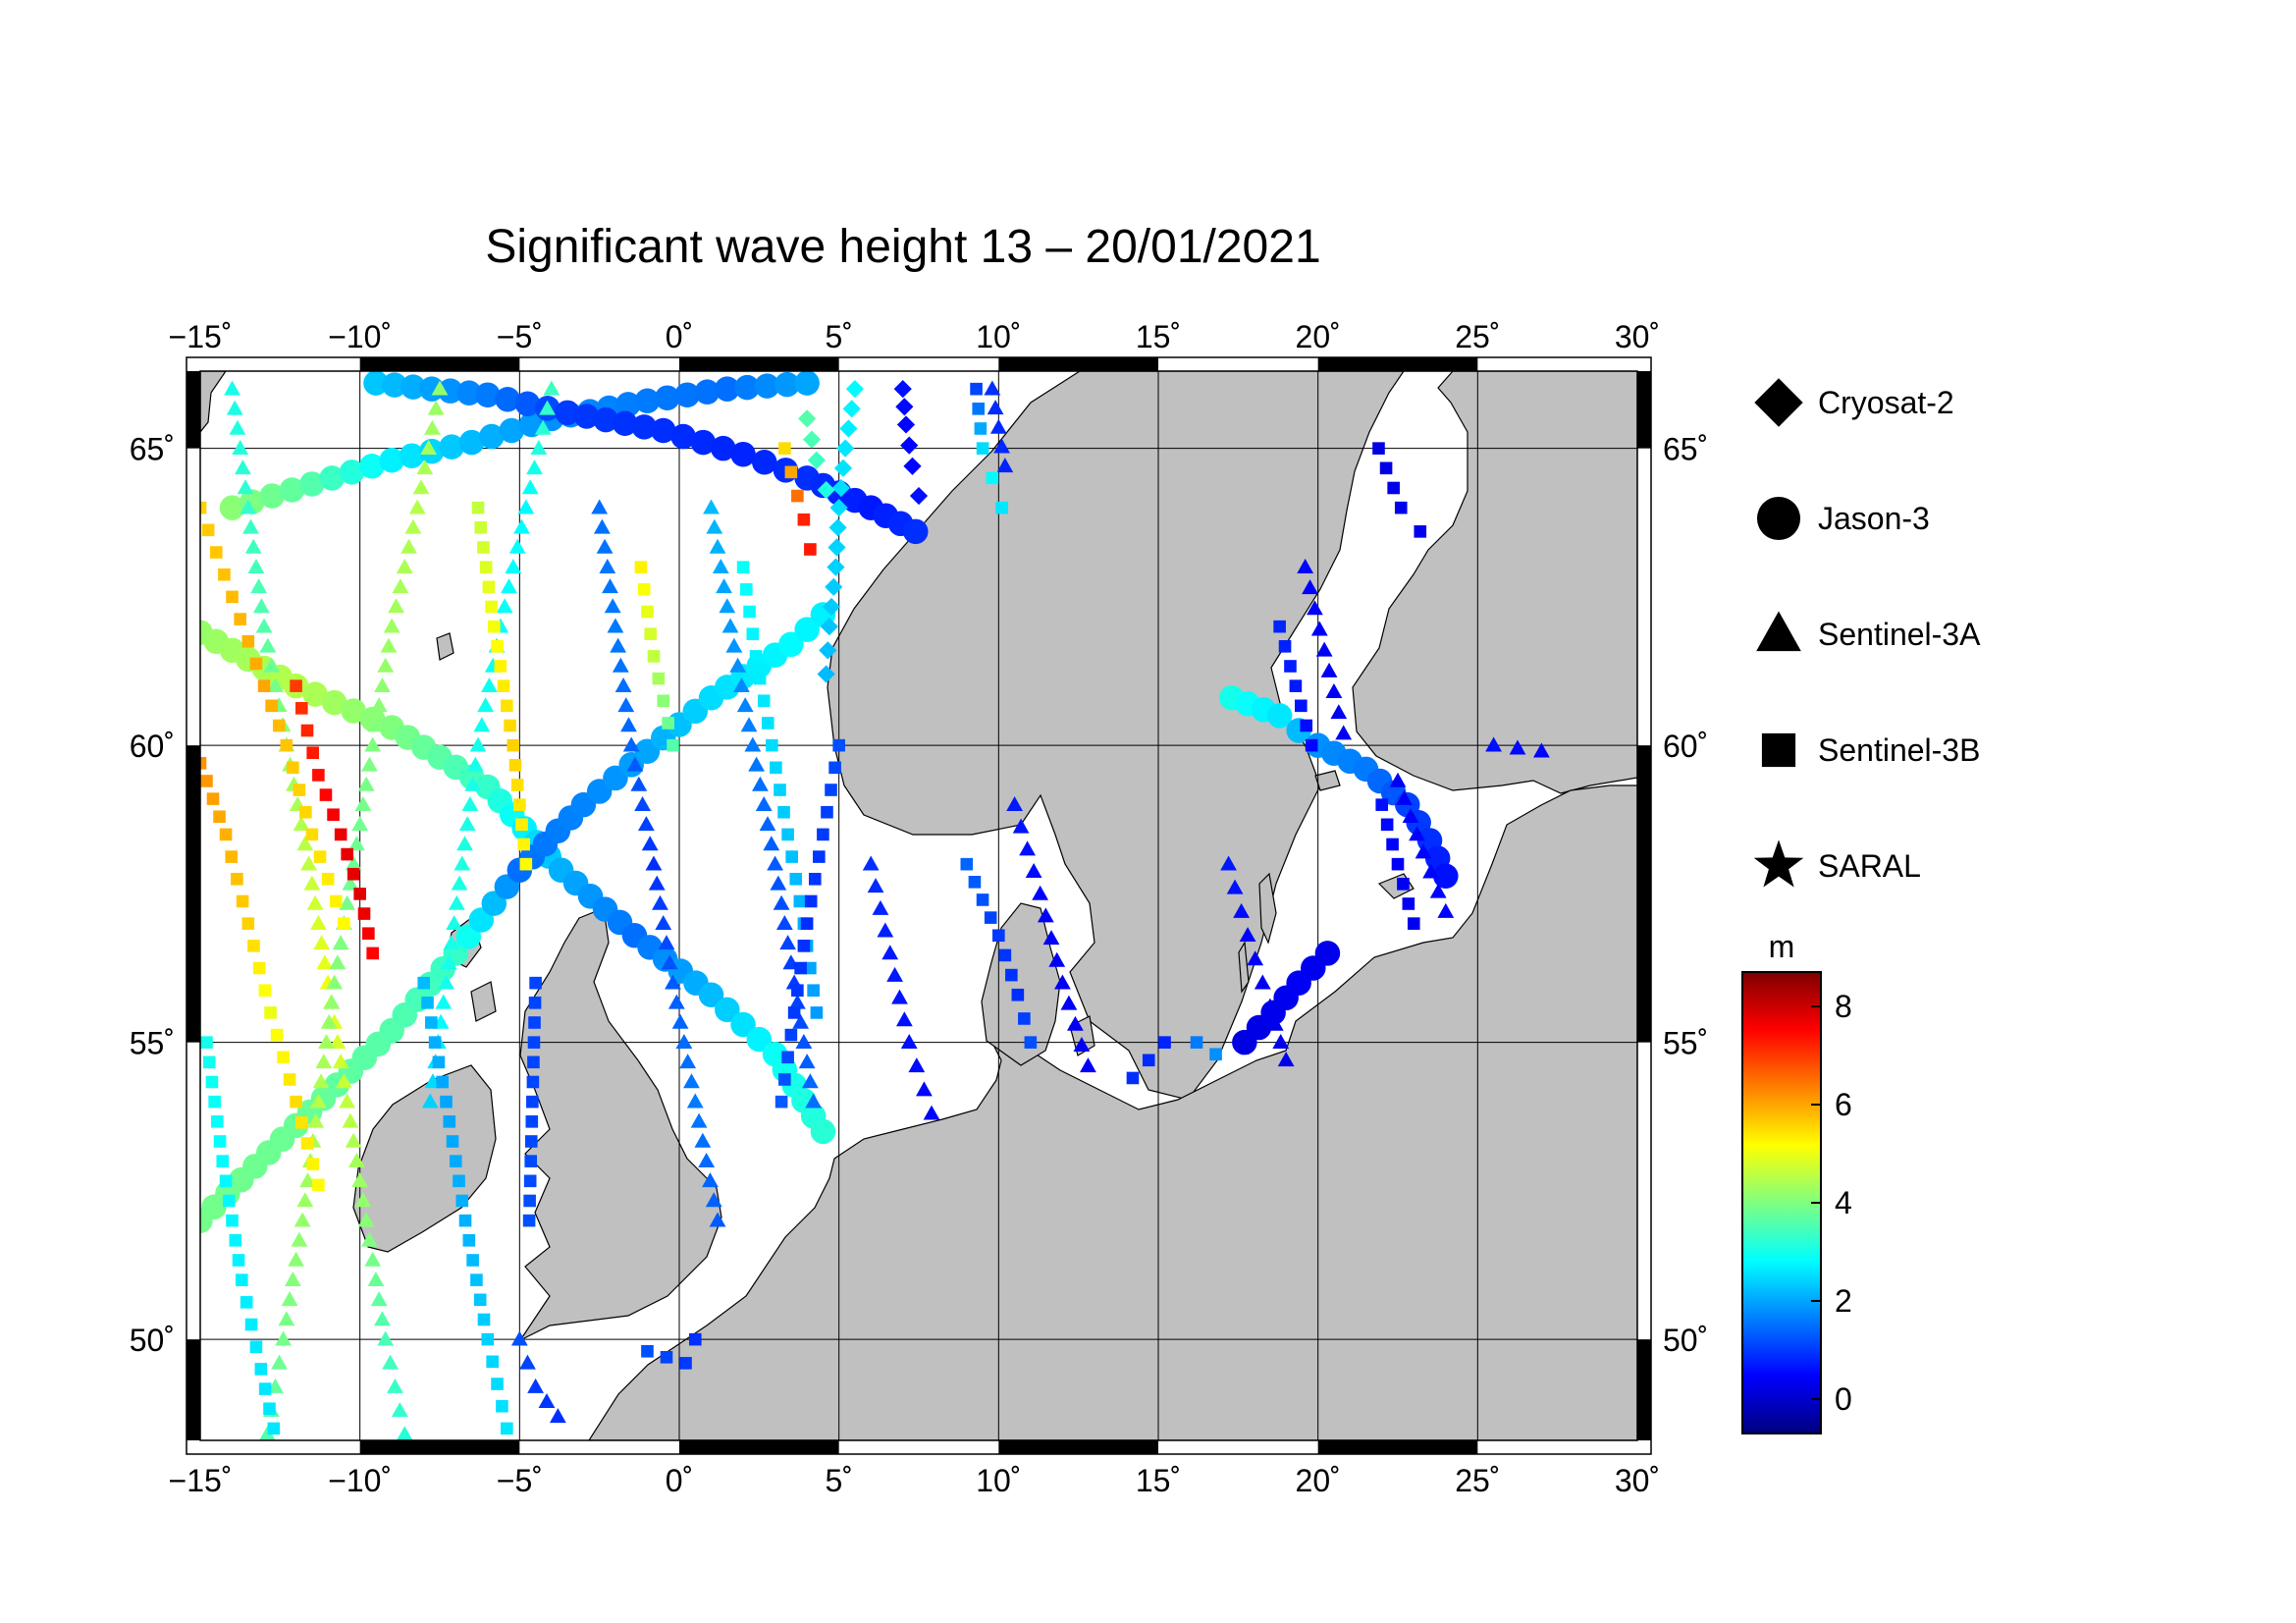 The image size is (2296, 1623). I want to click on land-gotland, so click(1267, 908).